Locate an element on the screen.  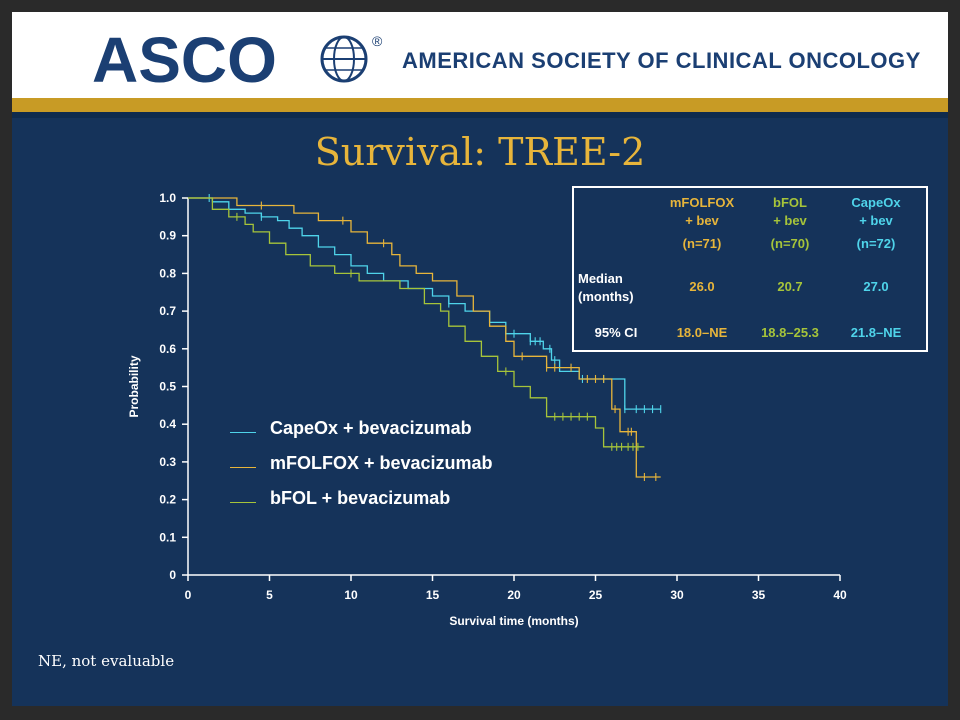
x-axis-label: Survival time (months) is located at coordinates (513, 621).